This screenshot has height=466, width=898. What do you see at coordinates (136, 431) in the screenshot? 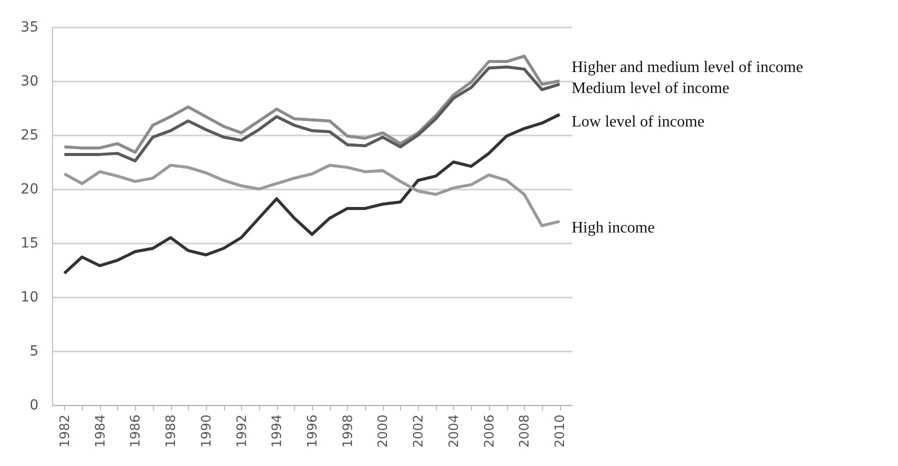
I see `x-tick-label: 1986` at bounding box center [136, 431].